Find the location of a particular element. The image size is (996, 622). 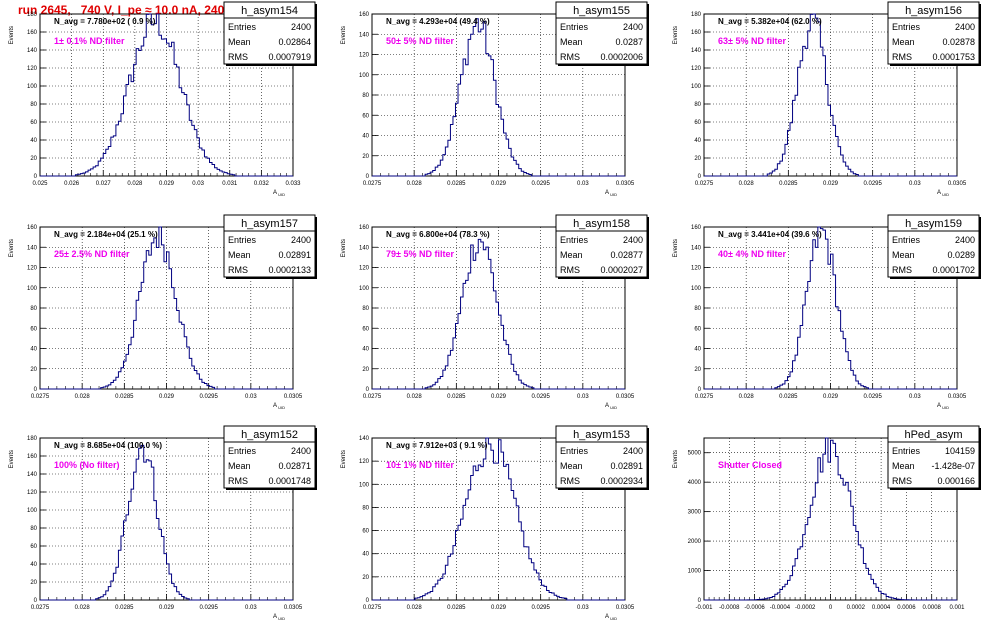

stats-value: 0.0001702 is located at coordinates (953, 270).